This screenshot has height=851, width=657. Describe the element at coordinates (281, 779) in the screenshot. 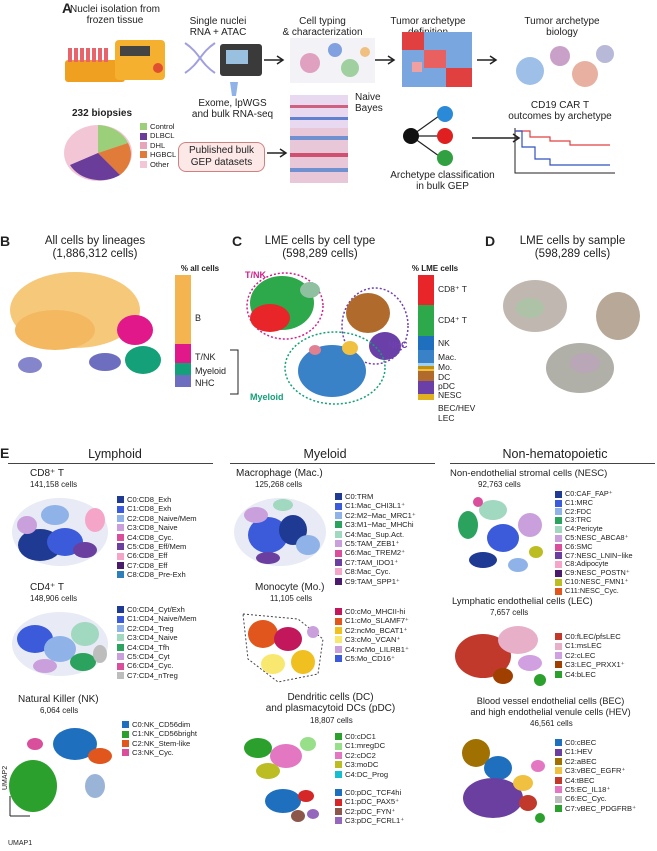

I see `umap-dc` at that location.